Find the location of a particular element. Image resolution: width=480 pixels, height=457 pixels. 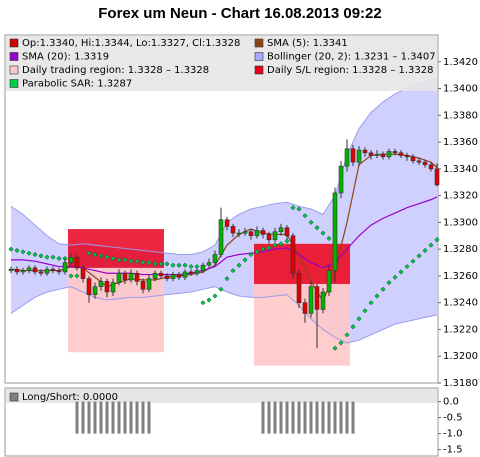

y-tick-label: 1.3360 is located at coordinates (460, 142).